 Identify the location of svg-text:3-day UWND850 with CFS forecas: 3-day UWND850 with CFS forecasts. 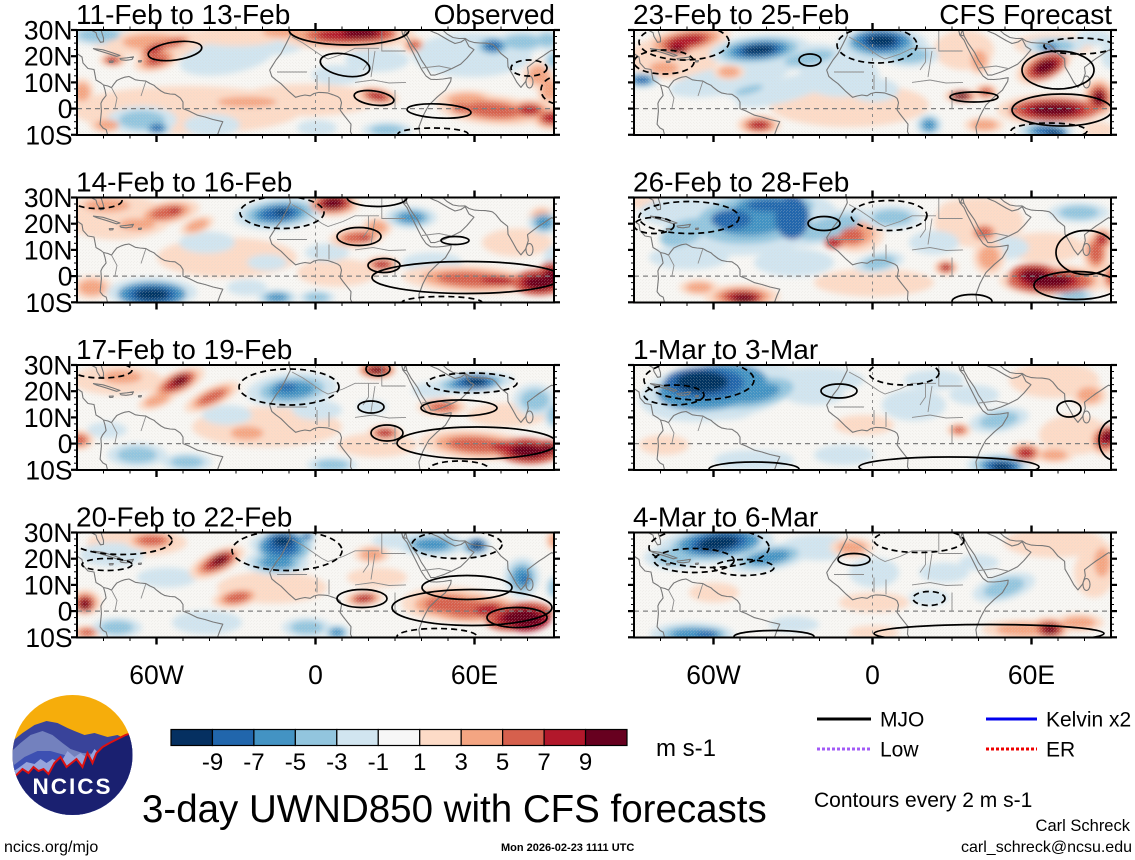
(454, 809).